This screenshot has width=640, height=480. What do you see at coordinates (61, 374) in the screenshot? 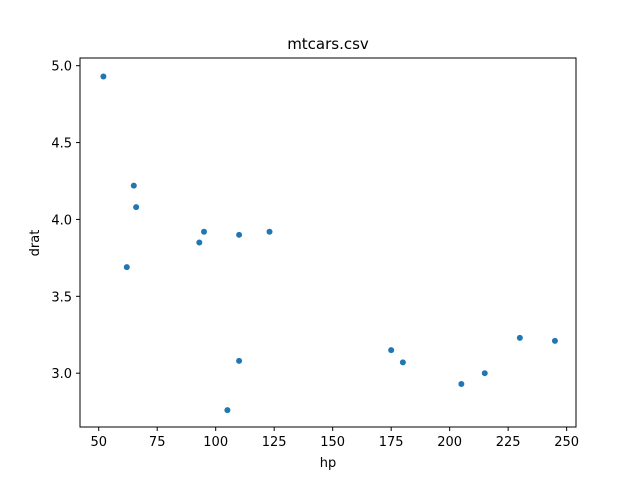
I see `y-tick-label: 3.0` at bounding box center [61, 374].